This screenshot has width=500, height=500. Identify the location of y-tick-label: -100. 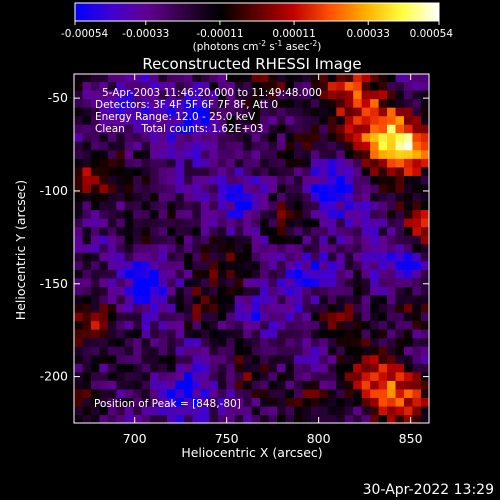
(54, 190).